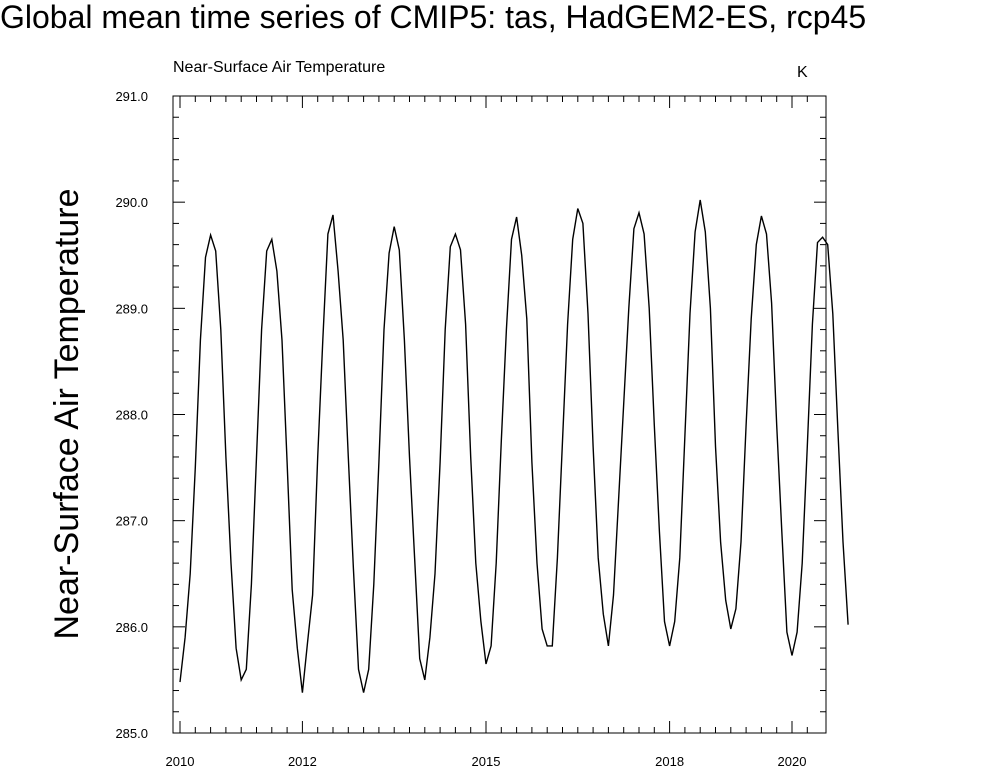  Describe the element at coordinates (279, 67) in the screenshot. I see `left-string: Near-Surface Air Temperature` at that location.